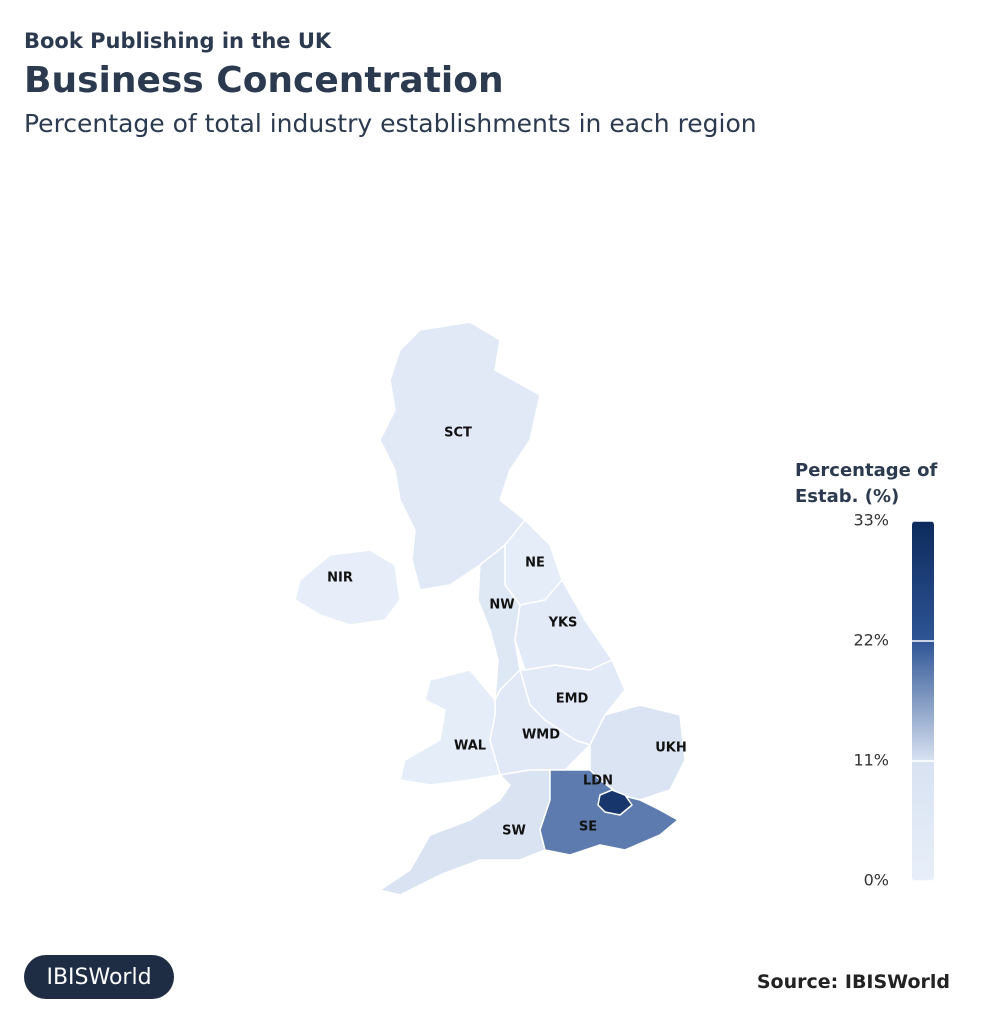 This screenshot has width=981, height=1023. I want to click on region-label: EMD, so click(572, 699).